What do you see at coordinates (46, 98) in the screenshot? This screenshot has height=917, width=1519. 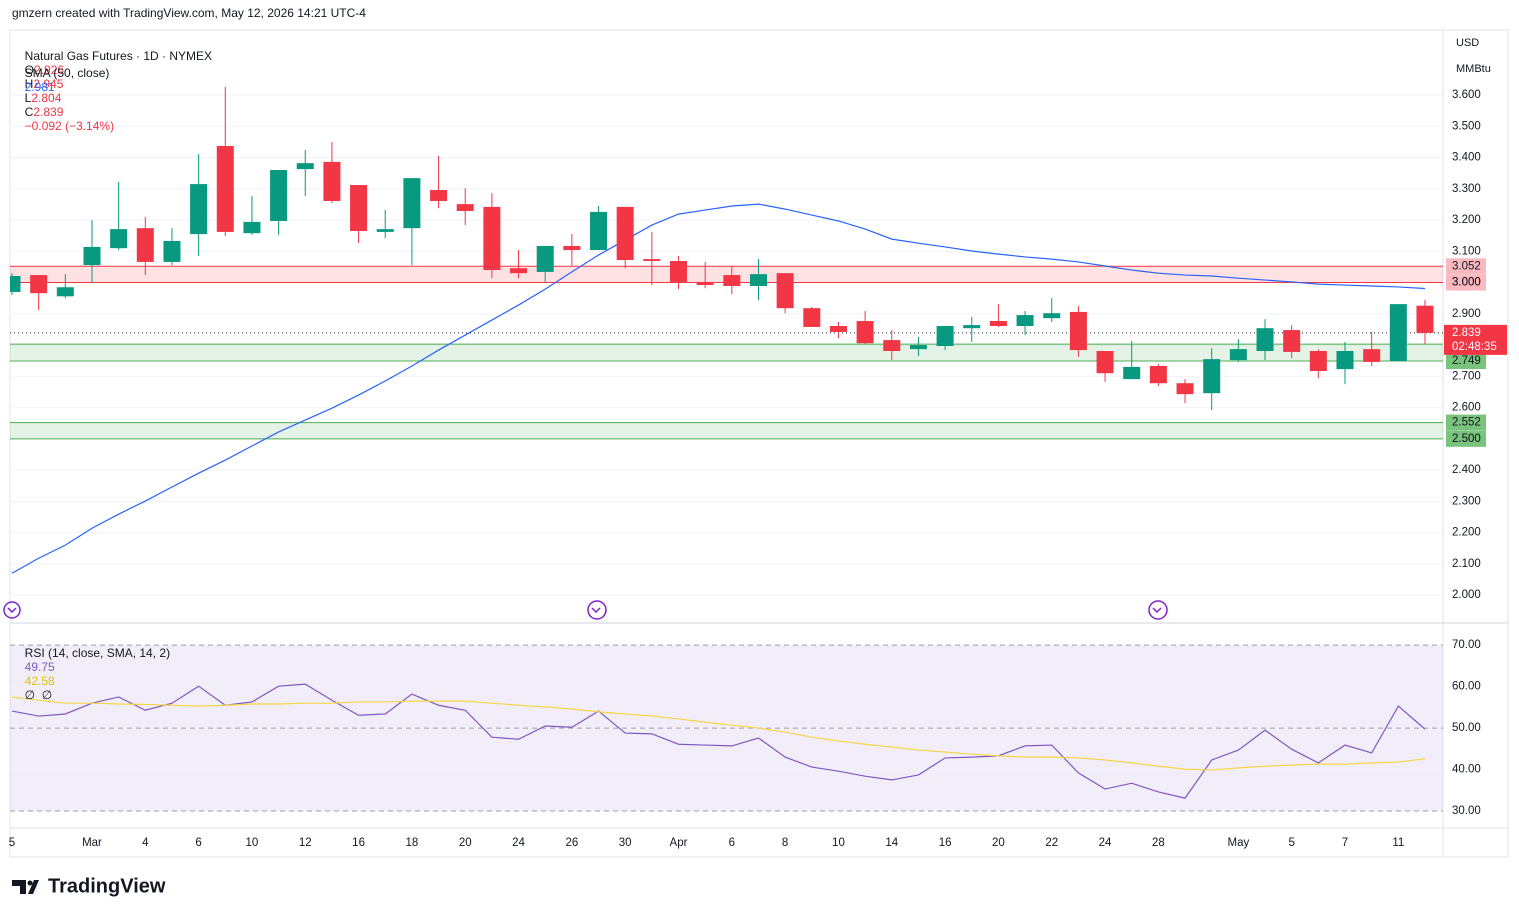 I see `l-value: 2.804` at bounding box center [46, 98].